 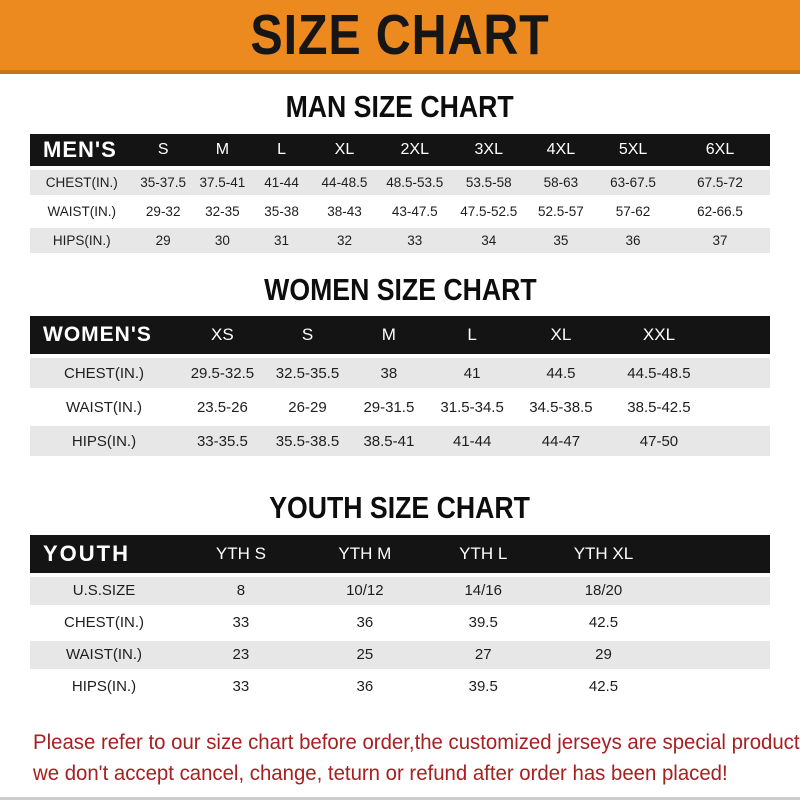 I want to click on women-table-header-row: WOMEN'S XS S M L XL XXL, so click(x=400, y=335).